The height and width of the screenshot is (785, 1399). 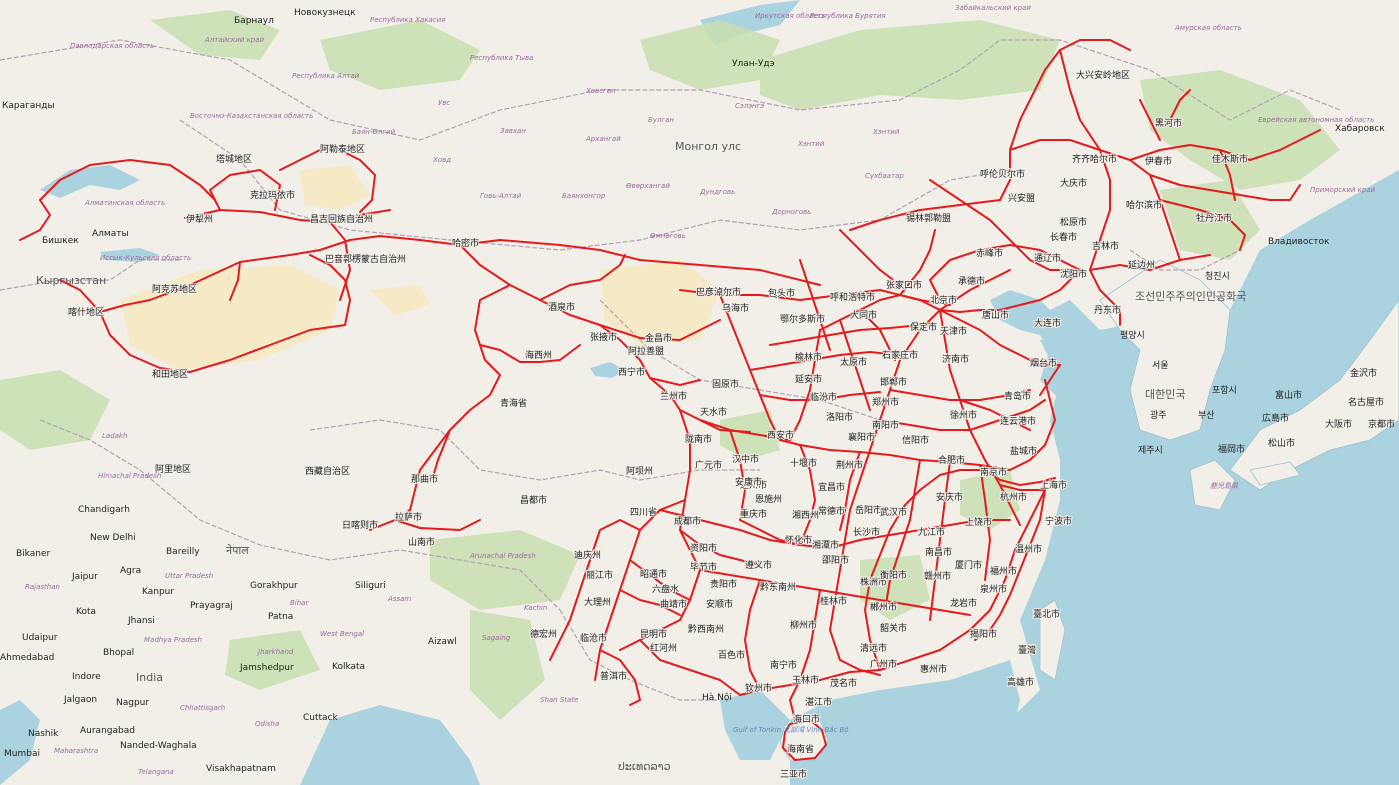 I want to click on label-khentii: Хэнтий, so click(x=886, y=132).